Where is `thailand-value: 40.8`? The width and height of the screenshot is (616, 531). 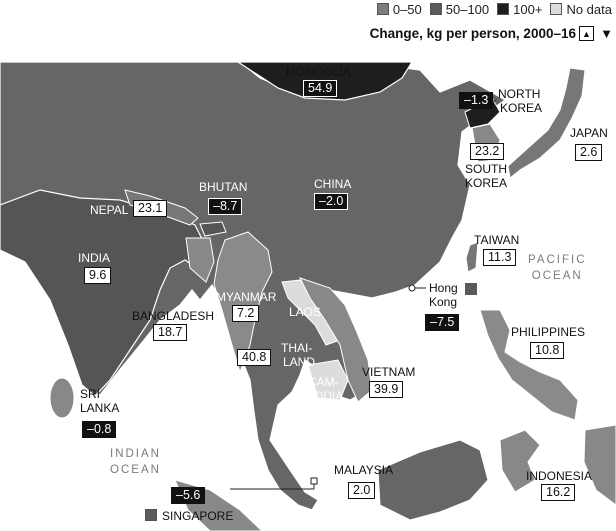
thailand-value: 40.8 is located at coordinates (254, 357).